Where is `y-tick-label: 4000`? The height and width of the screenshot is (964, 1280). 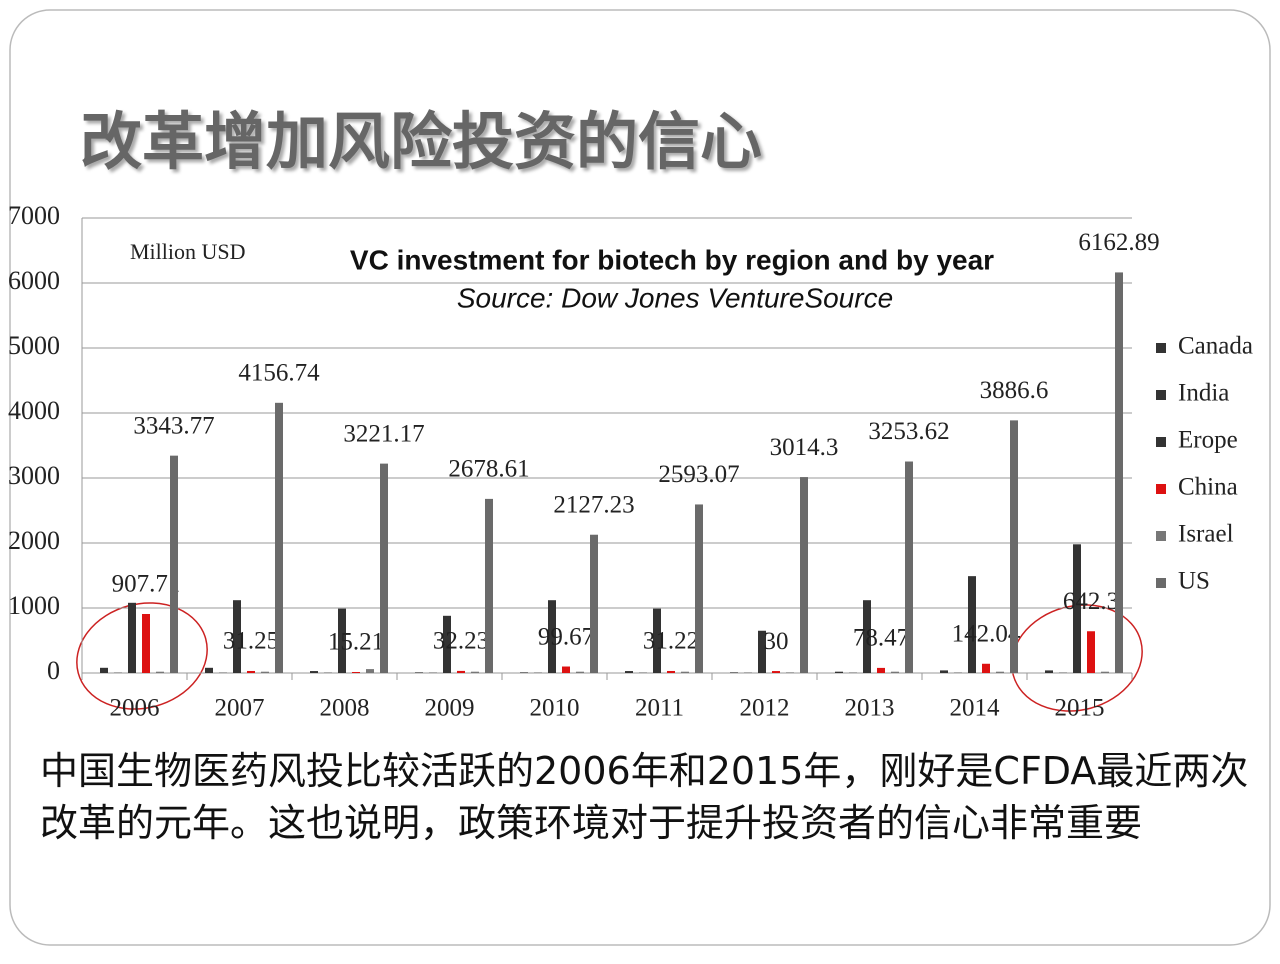
y-tick-label: 4000 is located at coordinates (34, 410).